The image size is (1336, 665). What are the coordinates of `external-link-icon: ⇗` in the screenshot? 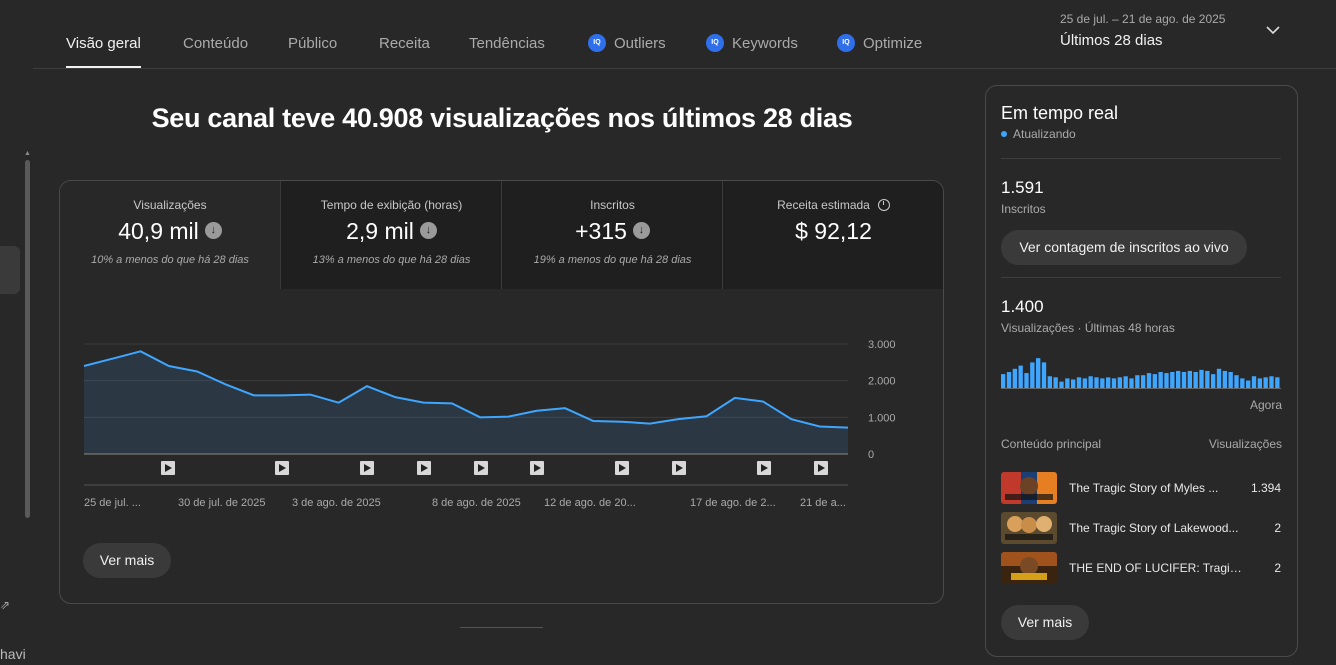 It's located at (5, 605).